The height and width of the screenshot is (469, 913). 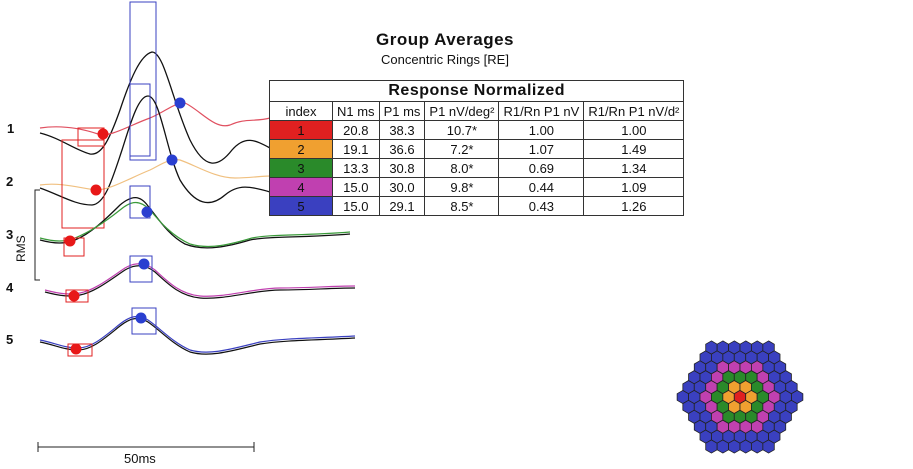 What do you see at coordinates (10, 339) in the screenshot?
I see `ring-label-5: 5` at bounding box center [10, 339].